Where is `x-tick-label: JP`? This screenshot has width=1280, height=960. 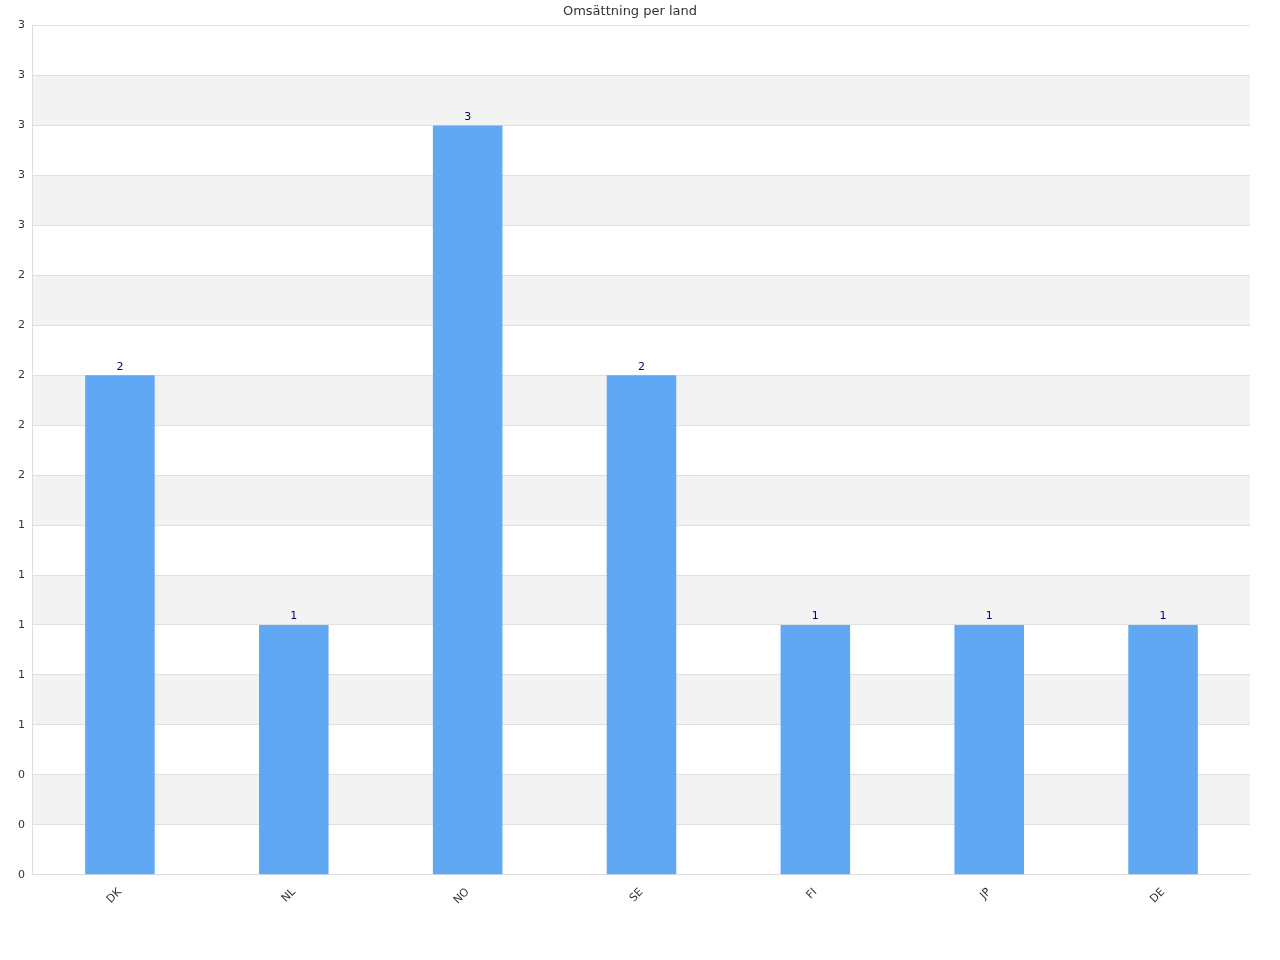 x-tick-label: JP is located at coordinates (985, 894).